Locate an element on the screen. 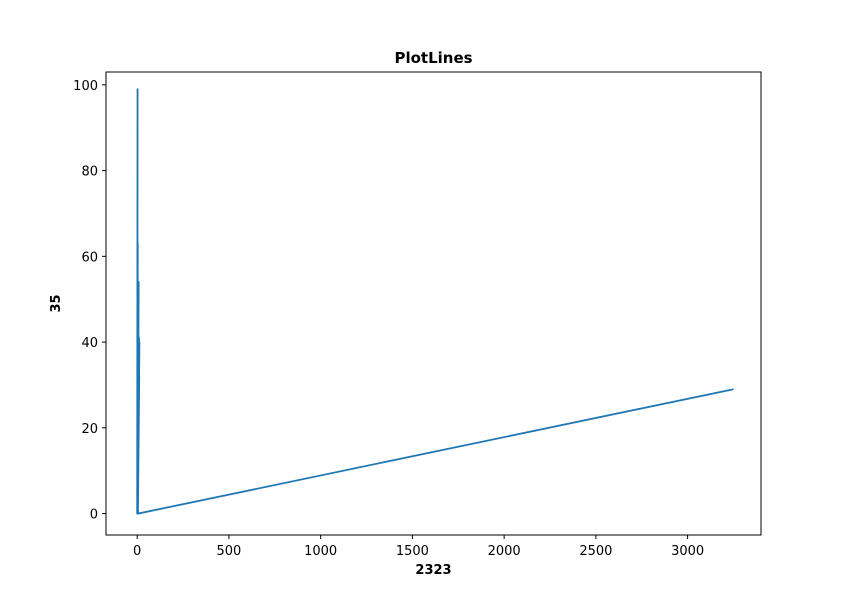 This screenshot has height=600, width=846. y-axis: 0 20 40 60 80 100 is located at coordinates (89, 301).